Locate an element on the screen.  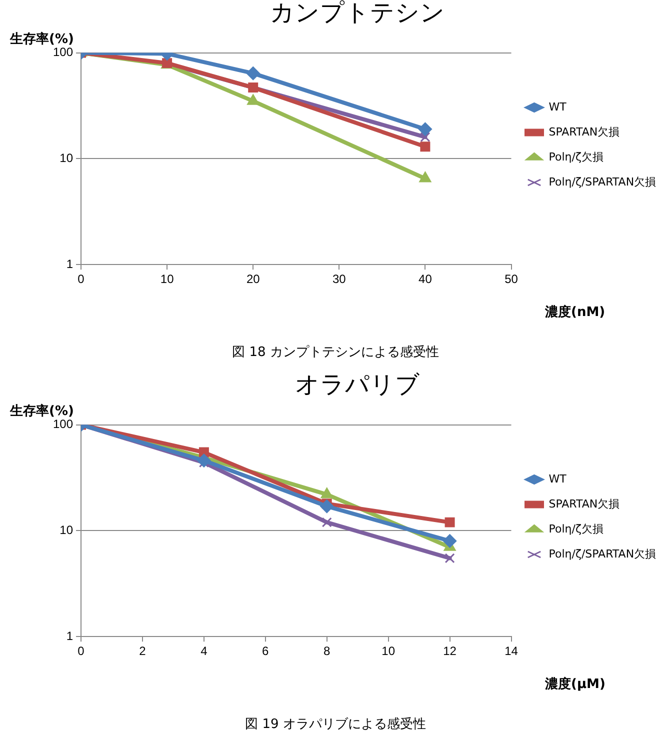
chart-title: オラパリブ is located at coordinates (357, 384).